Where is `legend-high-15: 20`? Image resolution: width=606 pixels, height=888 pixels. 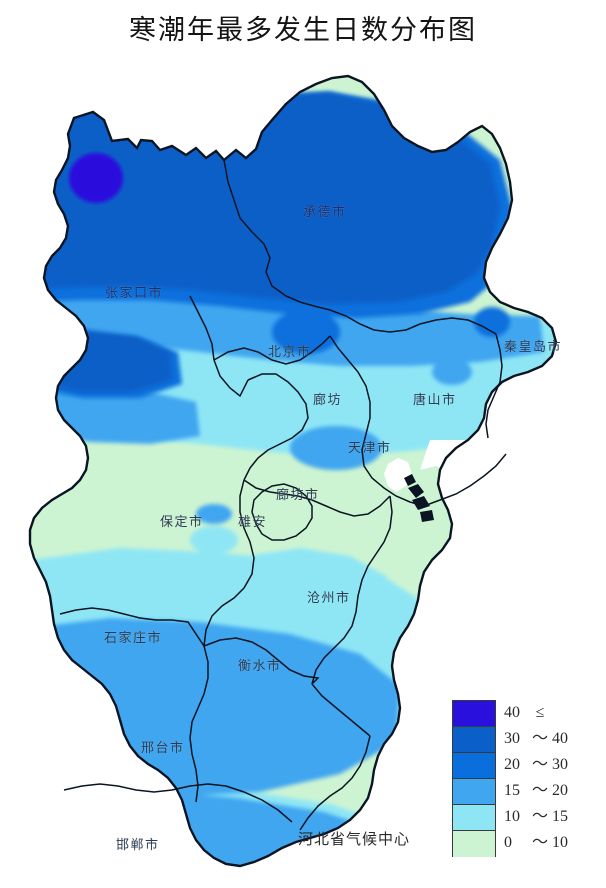
legend-high-15: 20 is located at coordinates (560, 790).